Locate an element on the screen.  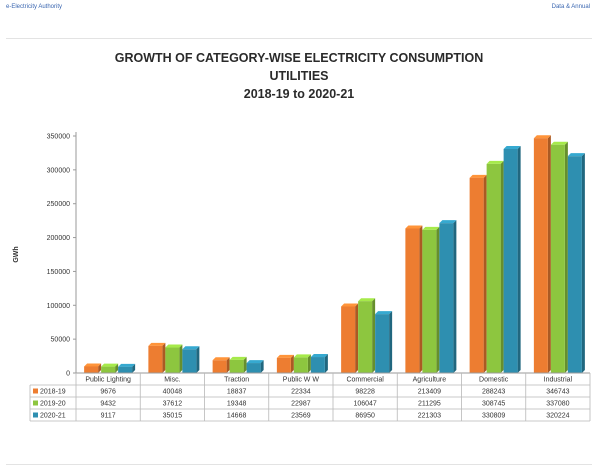
y-axis-label: GWh is located at coordinates (16, 254).